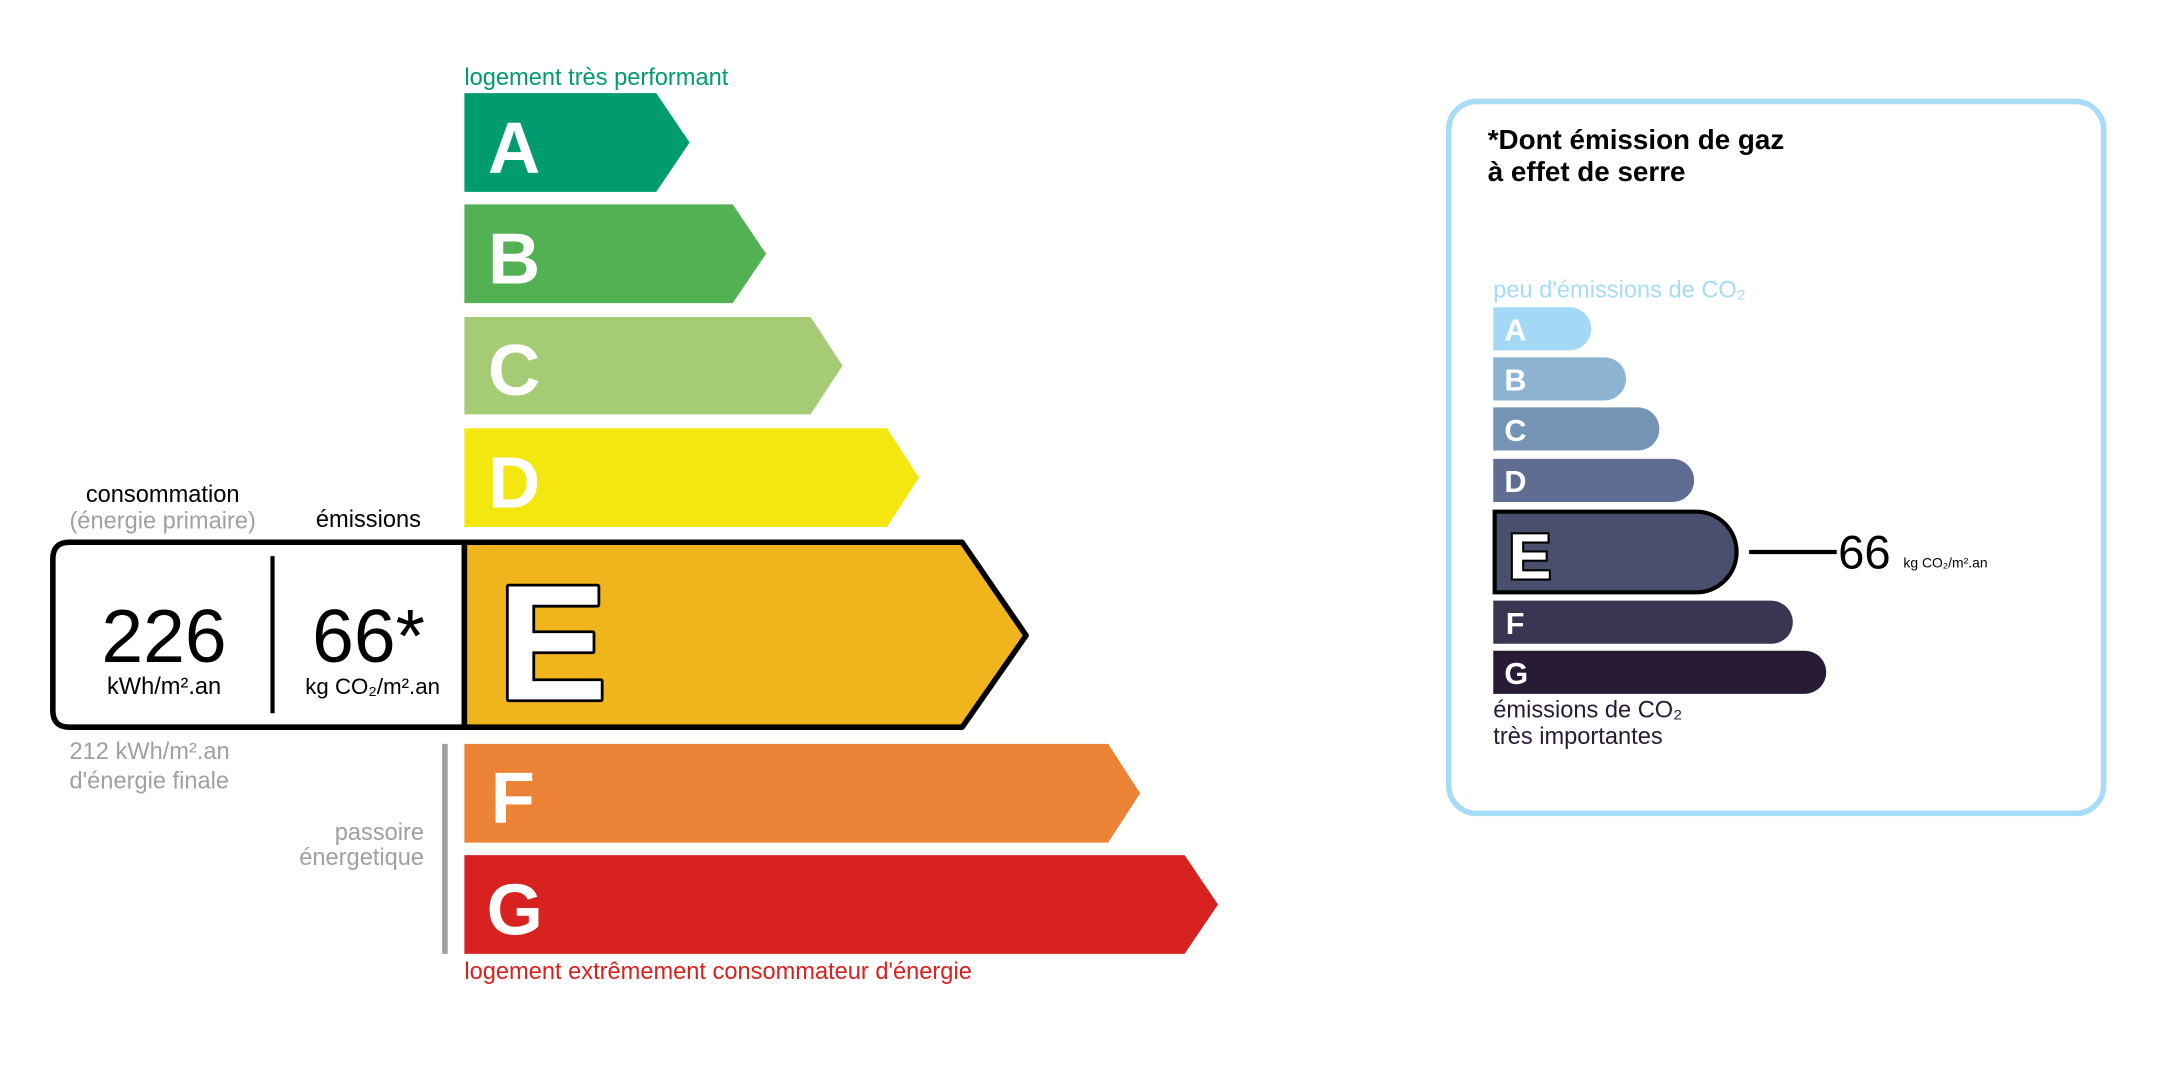 The image size is (2169, 1079). Describe the element at coordinates (514, 484) in the screenshot. I see `energy-letter-d: D` at that location.